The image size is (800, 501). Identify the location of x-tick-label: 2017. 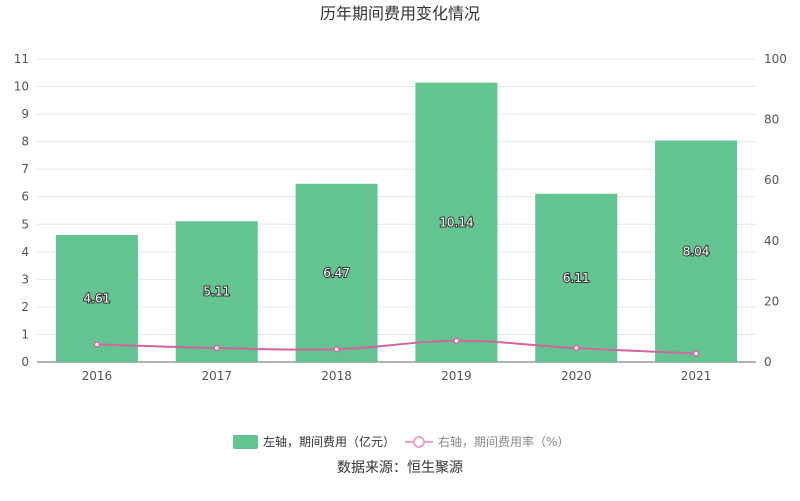
(216, 376).